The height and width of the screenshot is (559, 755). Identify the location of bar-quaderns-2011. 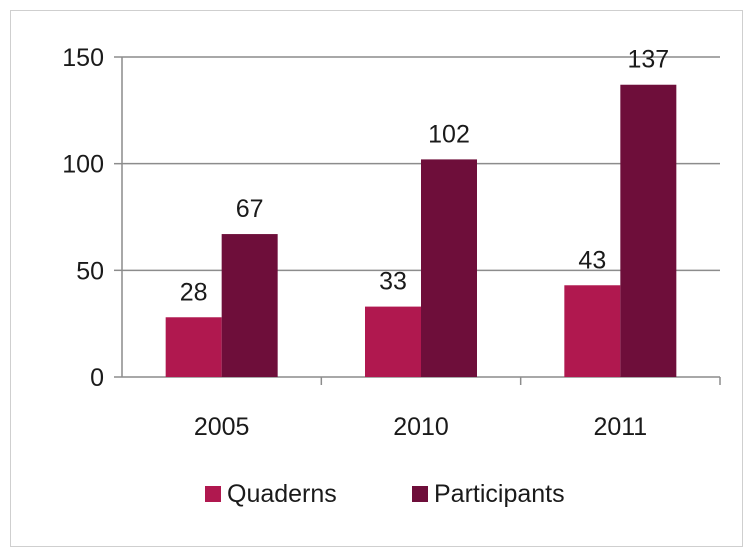
(592, 331).